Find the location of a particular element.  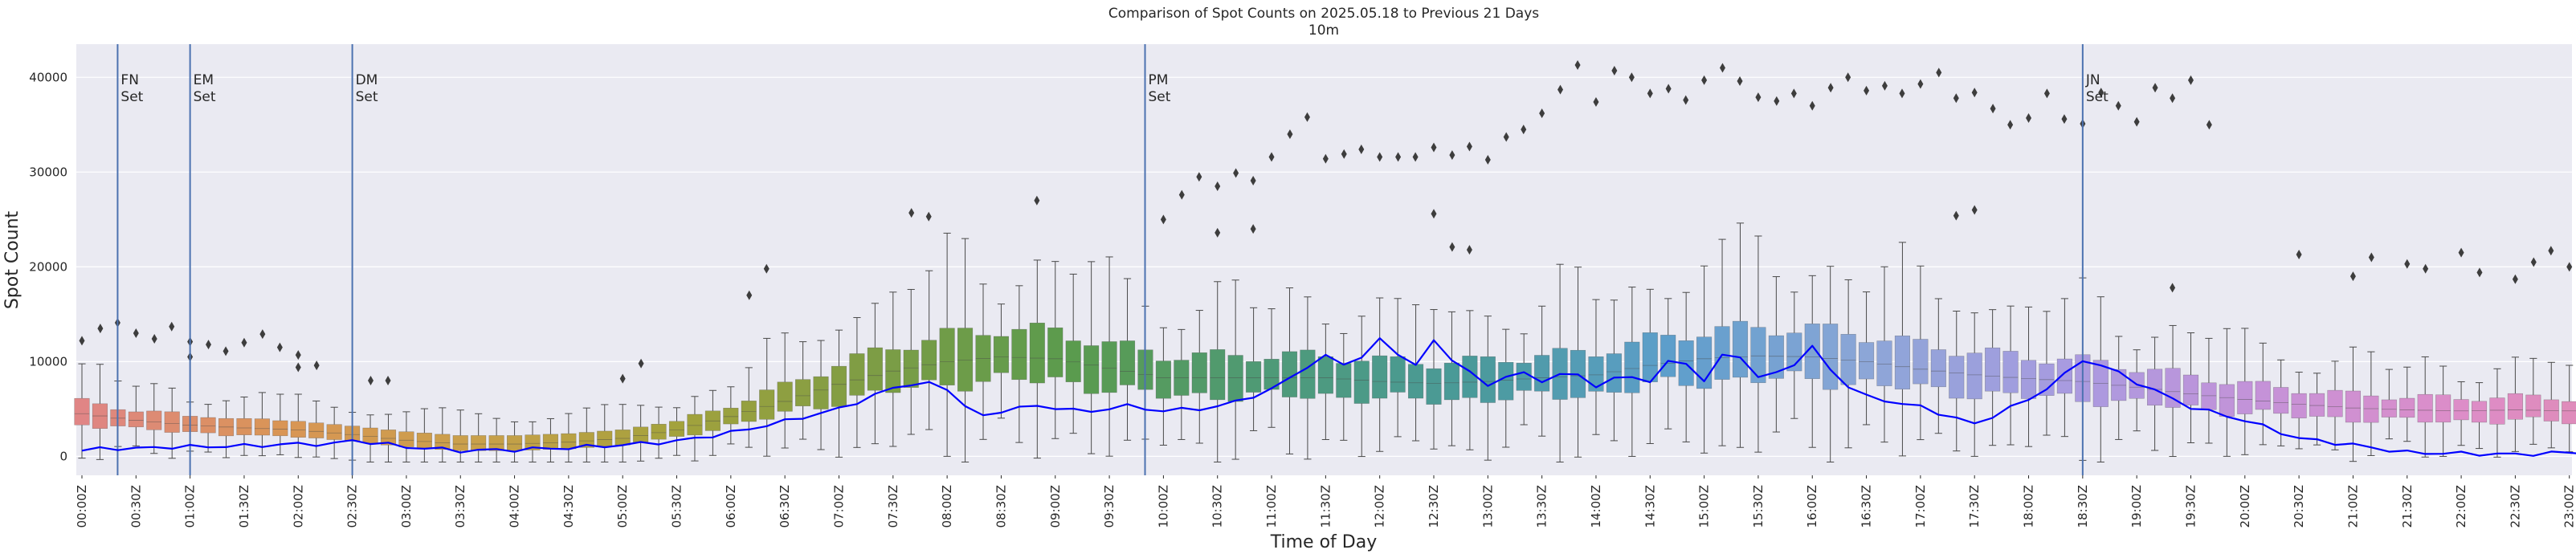

x-tick-label: 23:00Z is located at coordinates (2569, 506).